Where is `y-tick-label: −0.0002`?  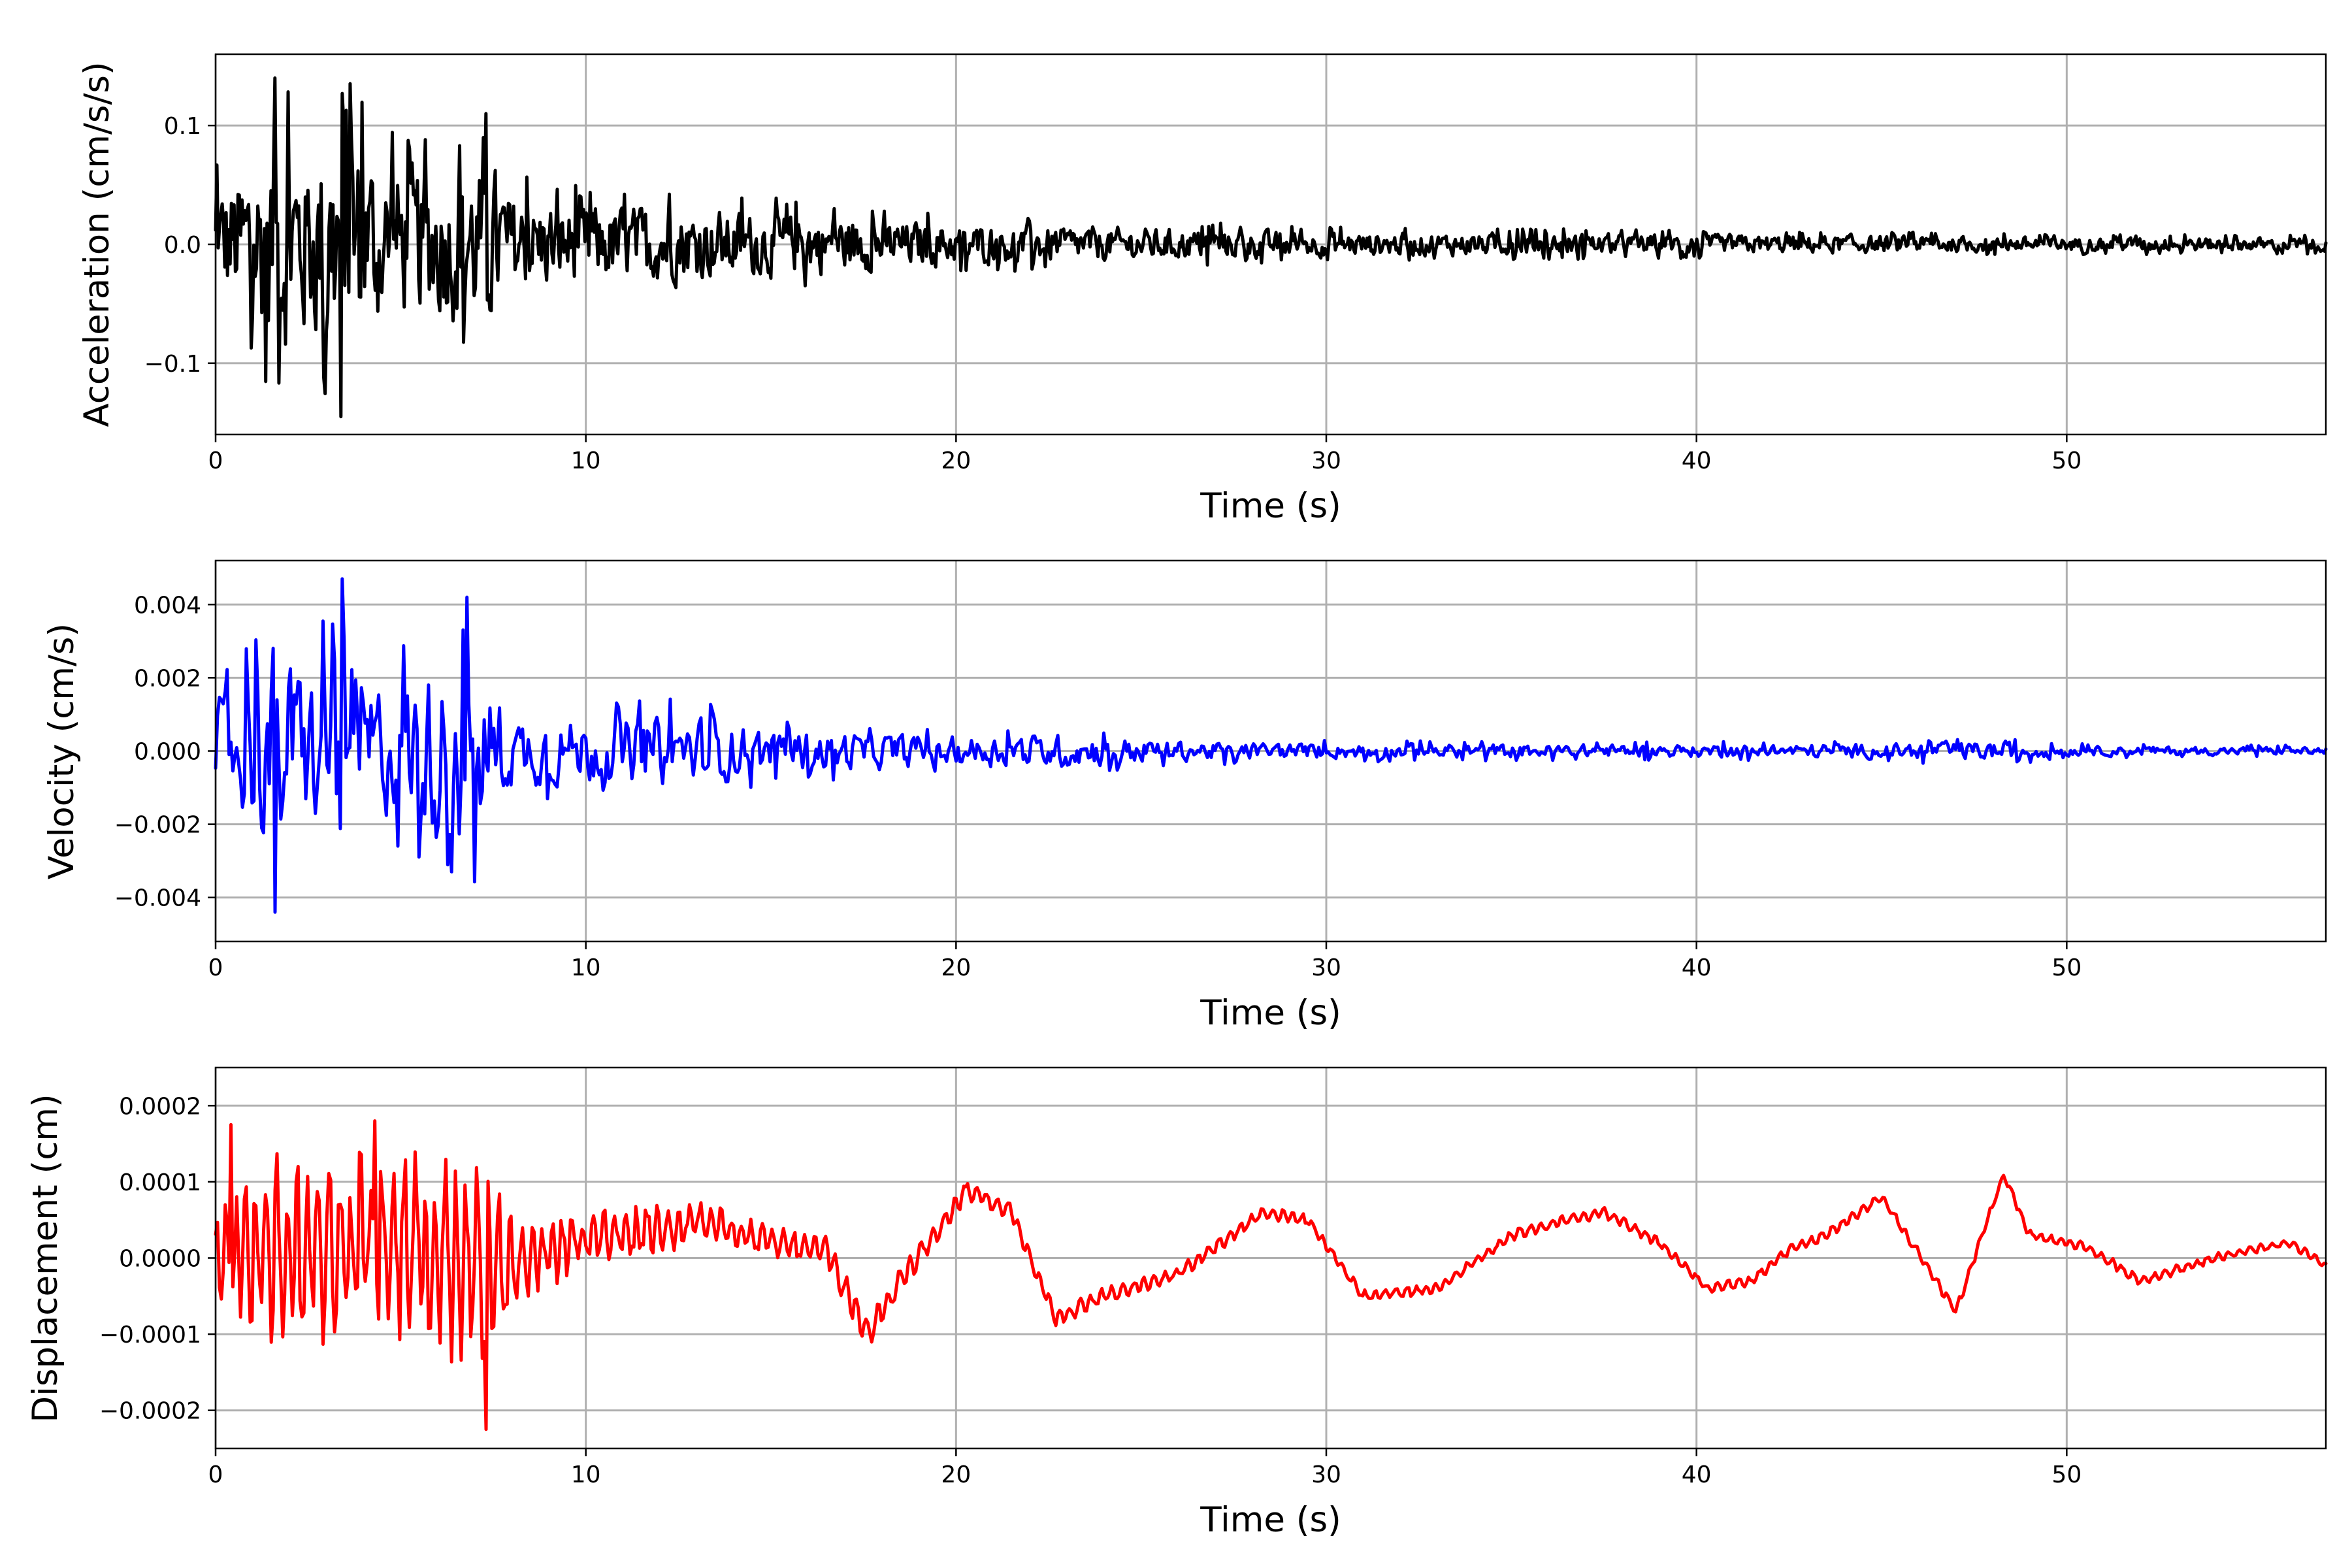
y-tick-label: −0.0002 is located at coordinates (150, 1411).